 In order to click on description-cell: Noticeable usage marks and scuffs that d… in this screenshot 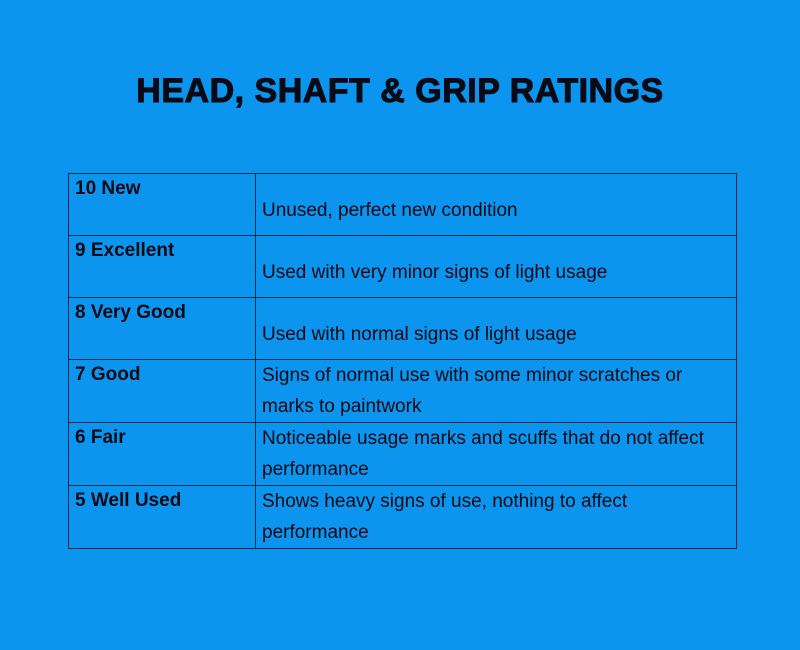, I will do `click(496, 454)`.